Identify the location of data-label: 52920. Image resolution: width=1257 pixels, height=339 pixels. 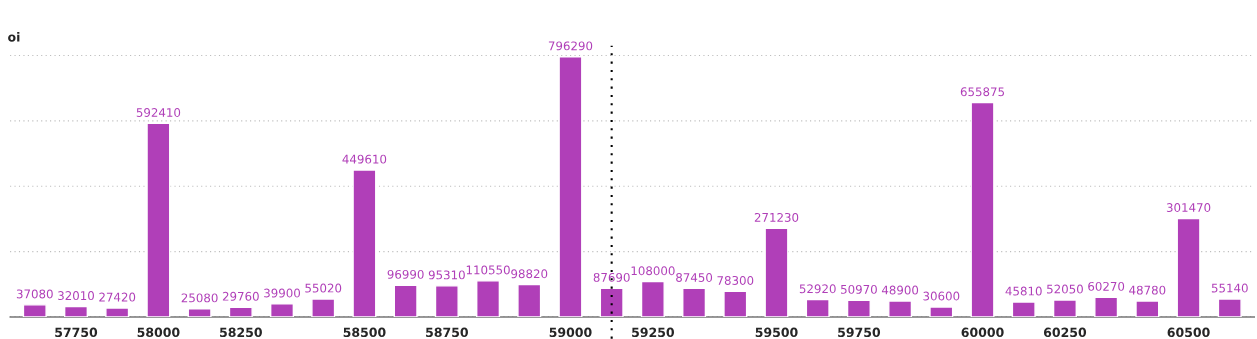
(817, 289).